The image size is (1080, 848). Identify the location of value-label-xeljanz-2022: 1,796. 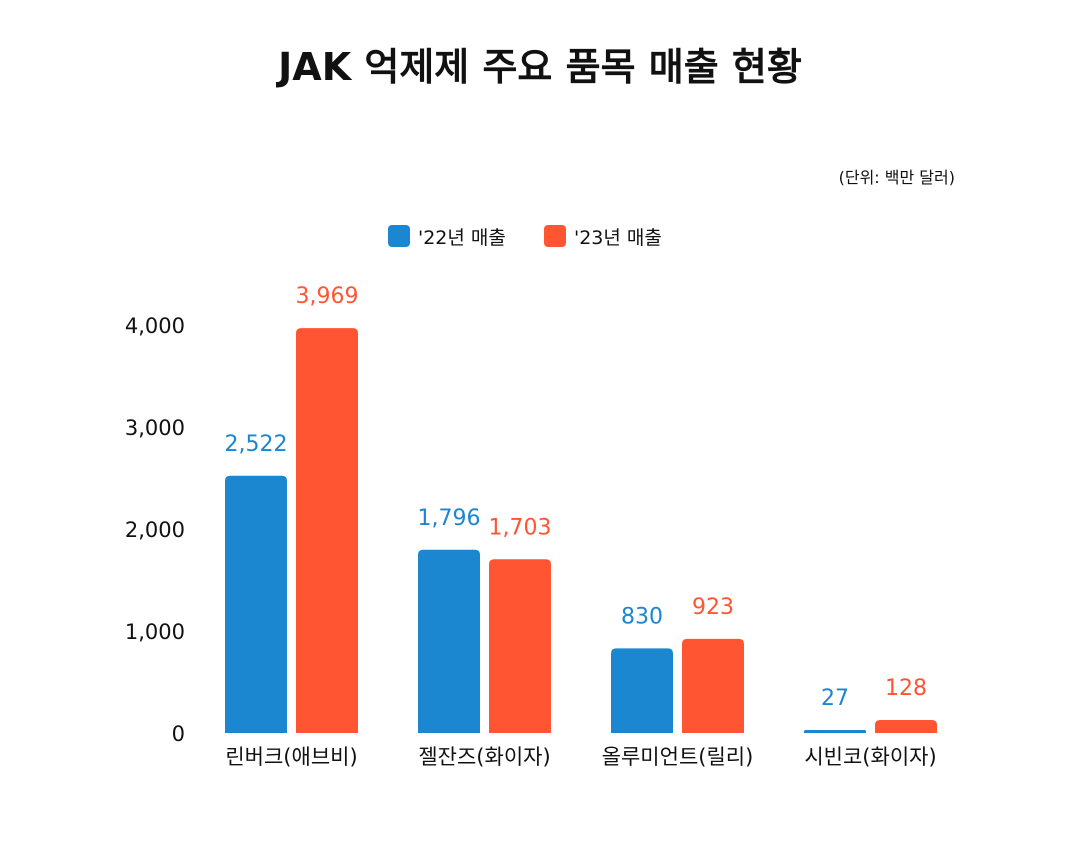
(449, 518).